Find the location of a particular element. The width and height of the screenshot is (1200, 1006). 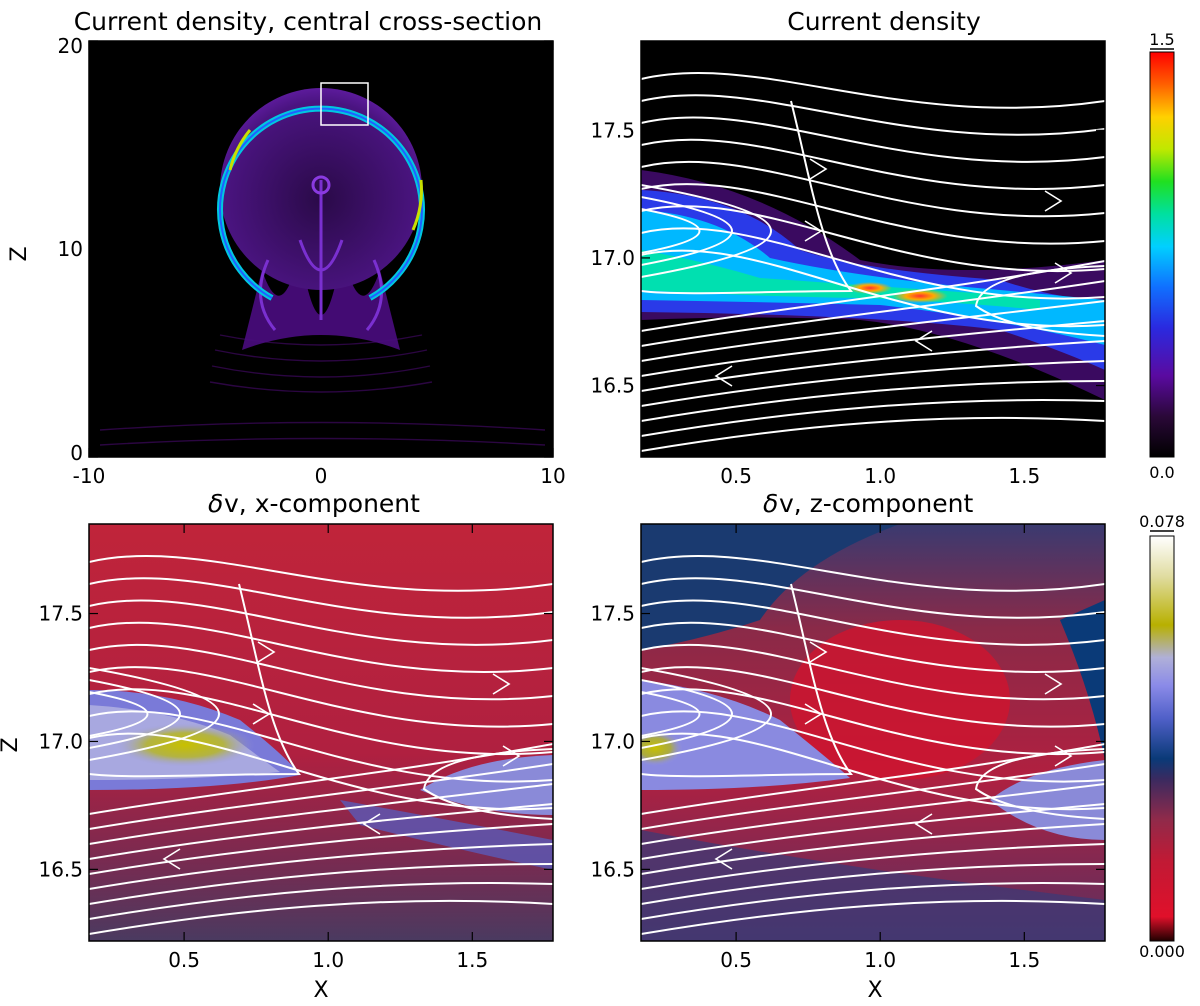

colorbar-velocity-max-label: 0.078 is located at coordinates (1162, 521).